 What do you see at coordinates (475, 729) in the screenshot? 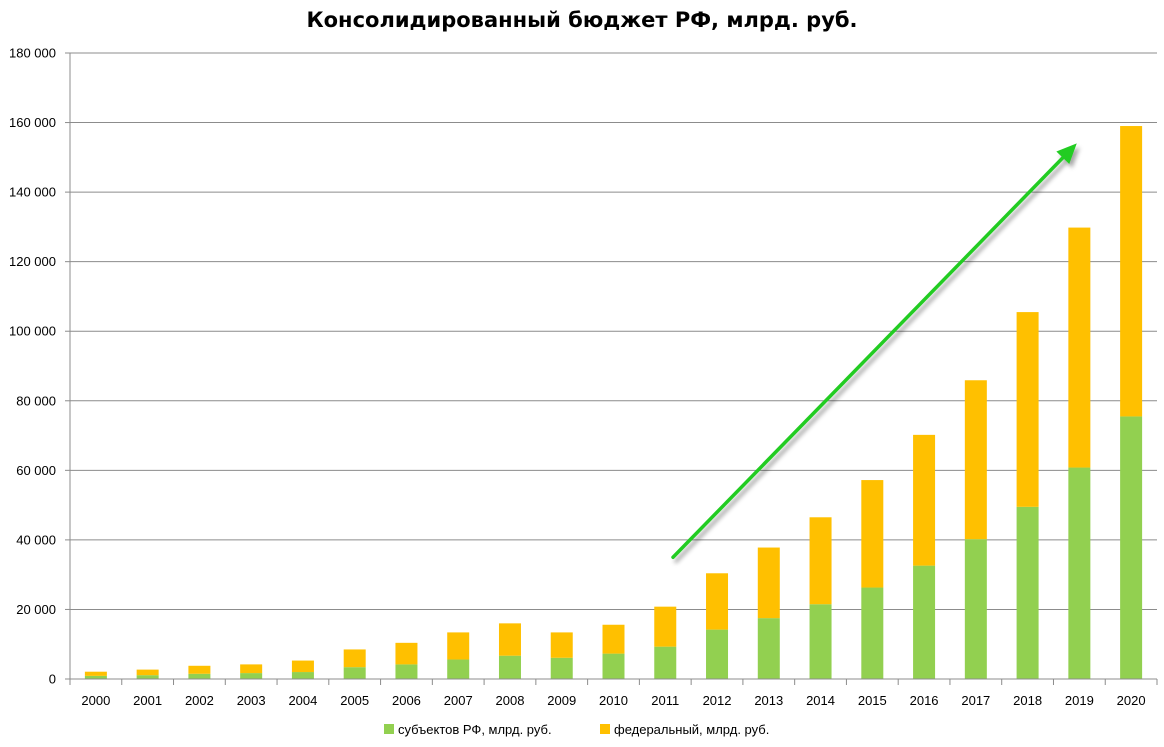
I see `legend-label: субъектов РФ, млрд. руб.` at bounding box center [475, 729].